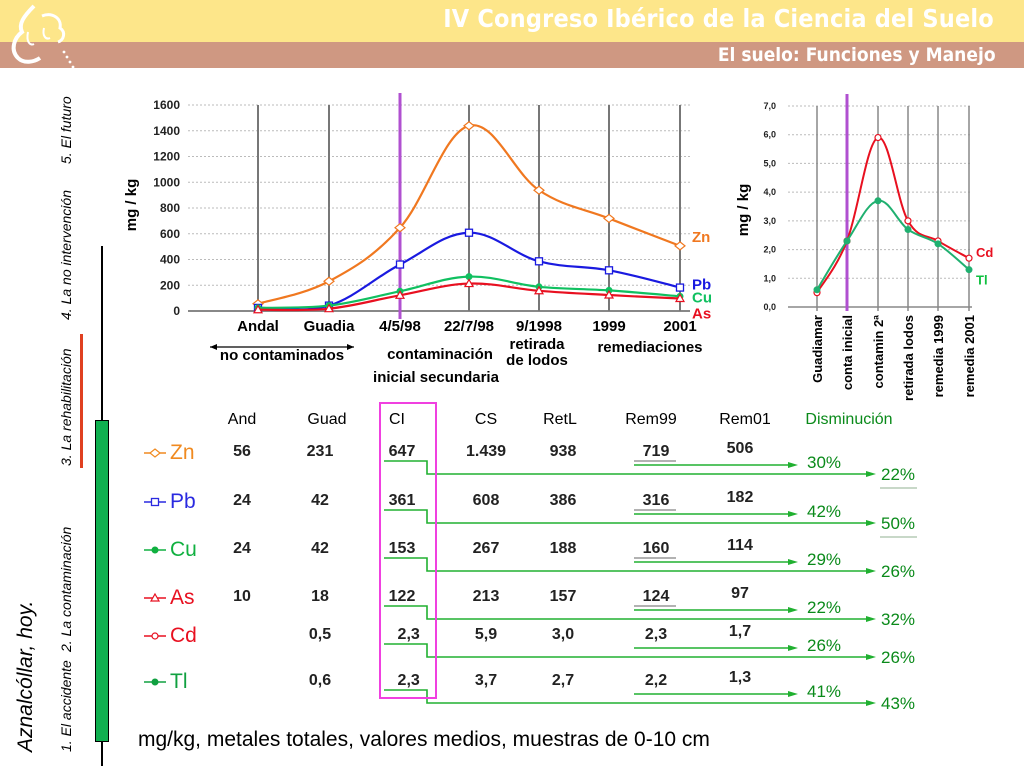 The image size is (1024, 768). What do you see at coordinates (43, 36) in the screenshot?
I see `congress-logo-icon` at bounding box center [43, 36].